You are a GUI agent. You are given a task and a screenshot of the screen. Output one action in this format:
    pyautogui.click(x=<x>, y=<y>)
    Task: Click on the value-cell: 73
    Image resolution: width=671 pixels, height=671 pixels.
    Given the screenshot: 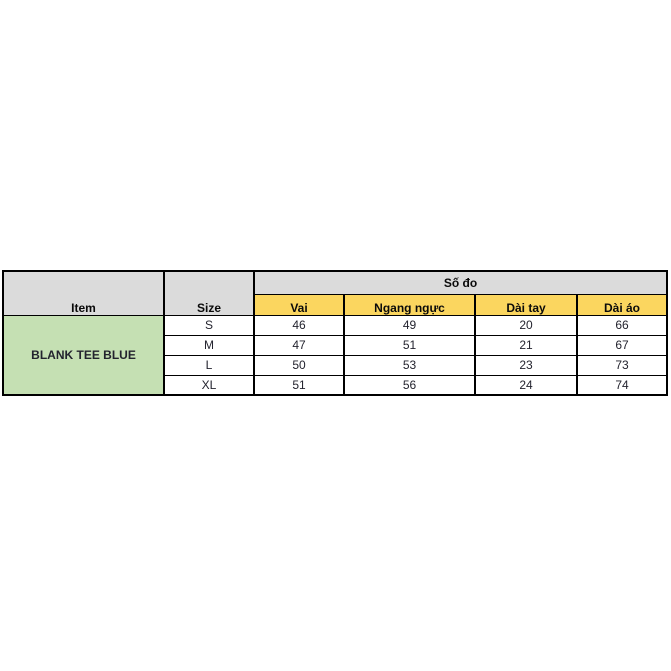 What is the action you would take?
    pyautogui.click(x=622, y=365)
    